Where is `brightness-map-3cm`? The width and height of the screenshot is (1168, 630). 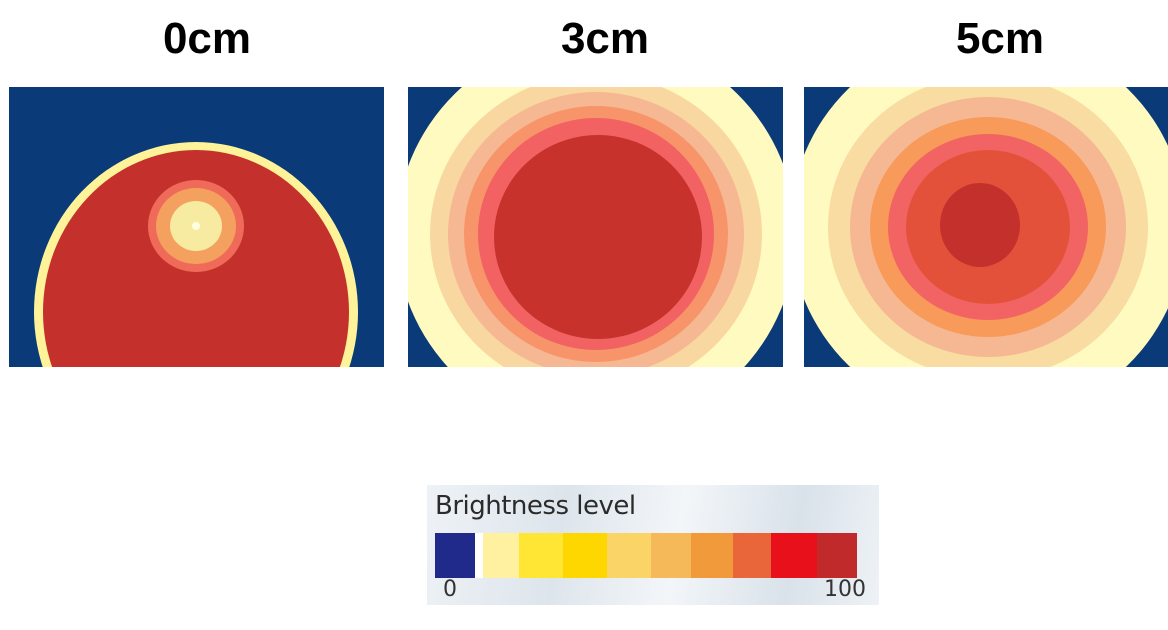
brightness-map-3cm is located at coordinates (595, 227).